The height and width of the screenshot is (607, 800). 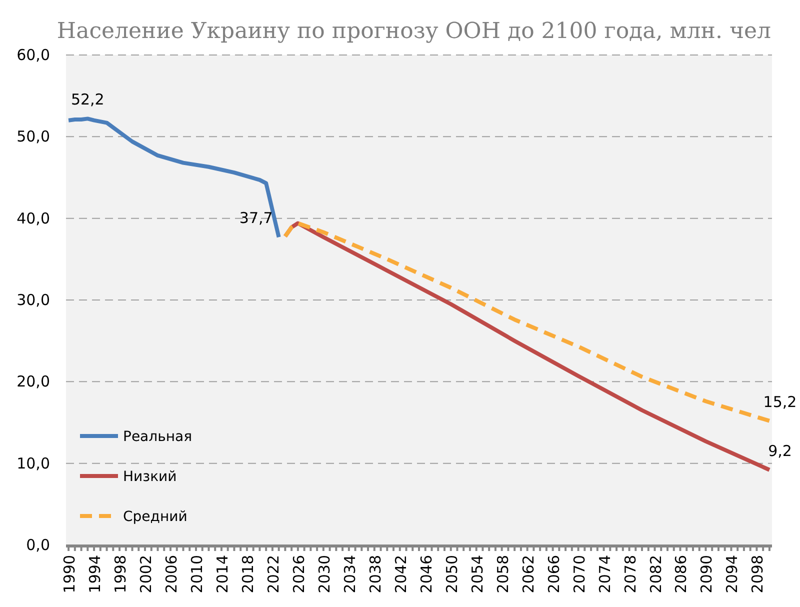 What do you see at coordinates (155, 517) in the screenshot?
I see `legend-label: Средний` at bounding box center [155, 517].